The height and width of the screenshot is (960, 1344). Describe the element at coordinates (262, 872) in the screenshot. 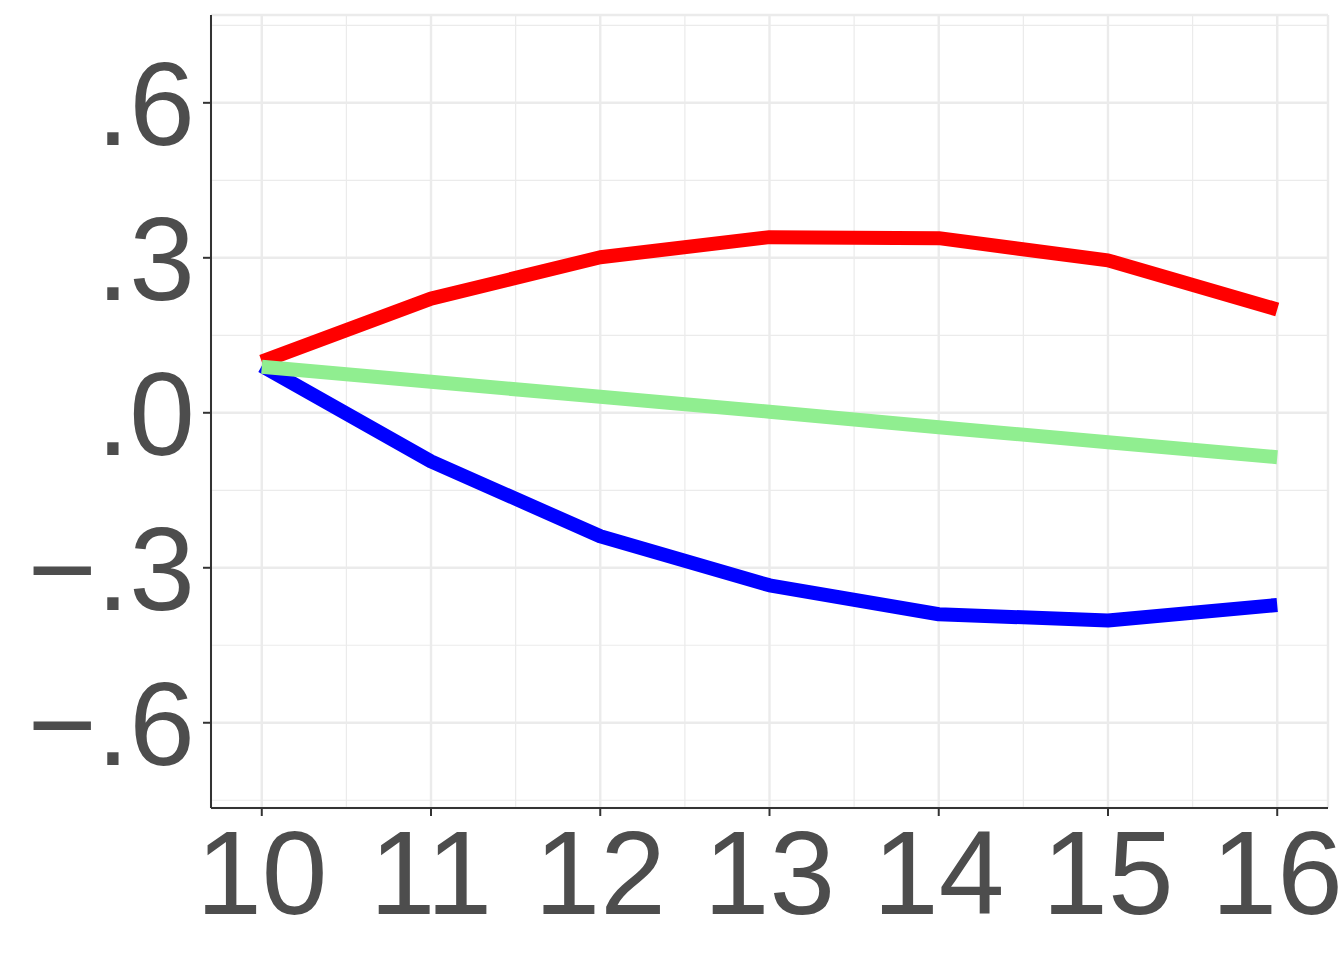

I see `x-tick-label: 10` at that location.